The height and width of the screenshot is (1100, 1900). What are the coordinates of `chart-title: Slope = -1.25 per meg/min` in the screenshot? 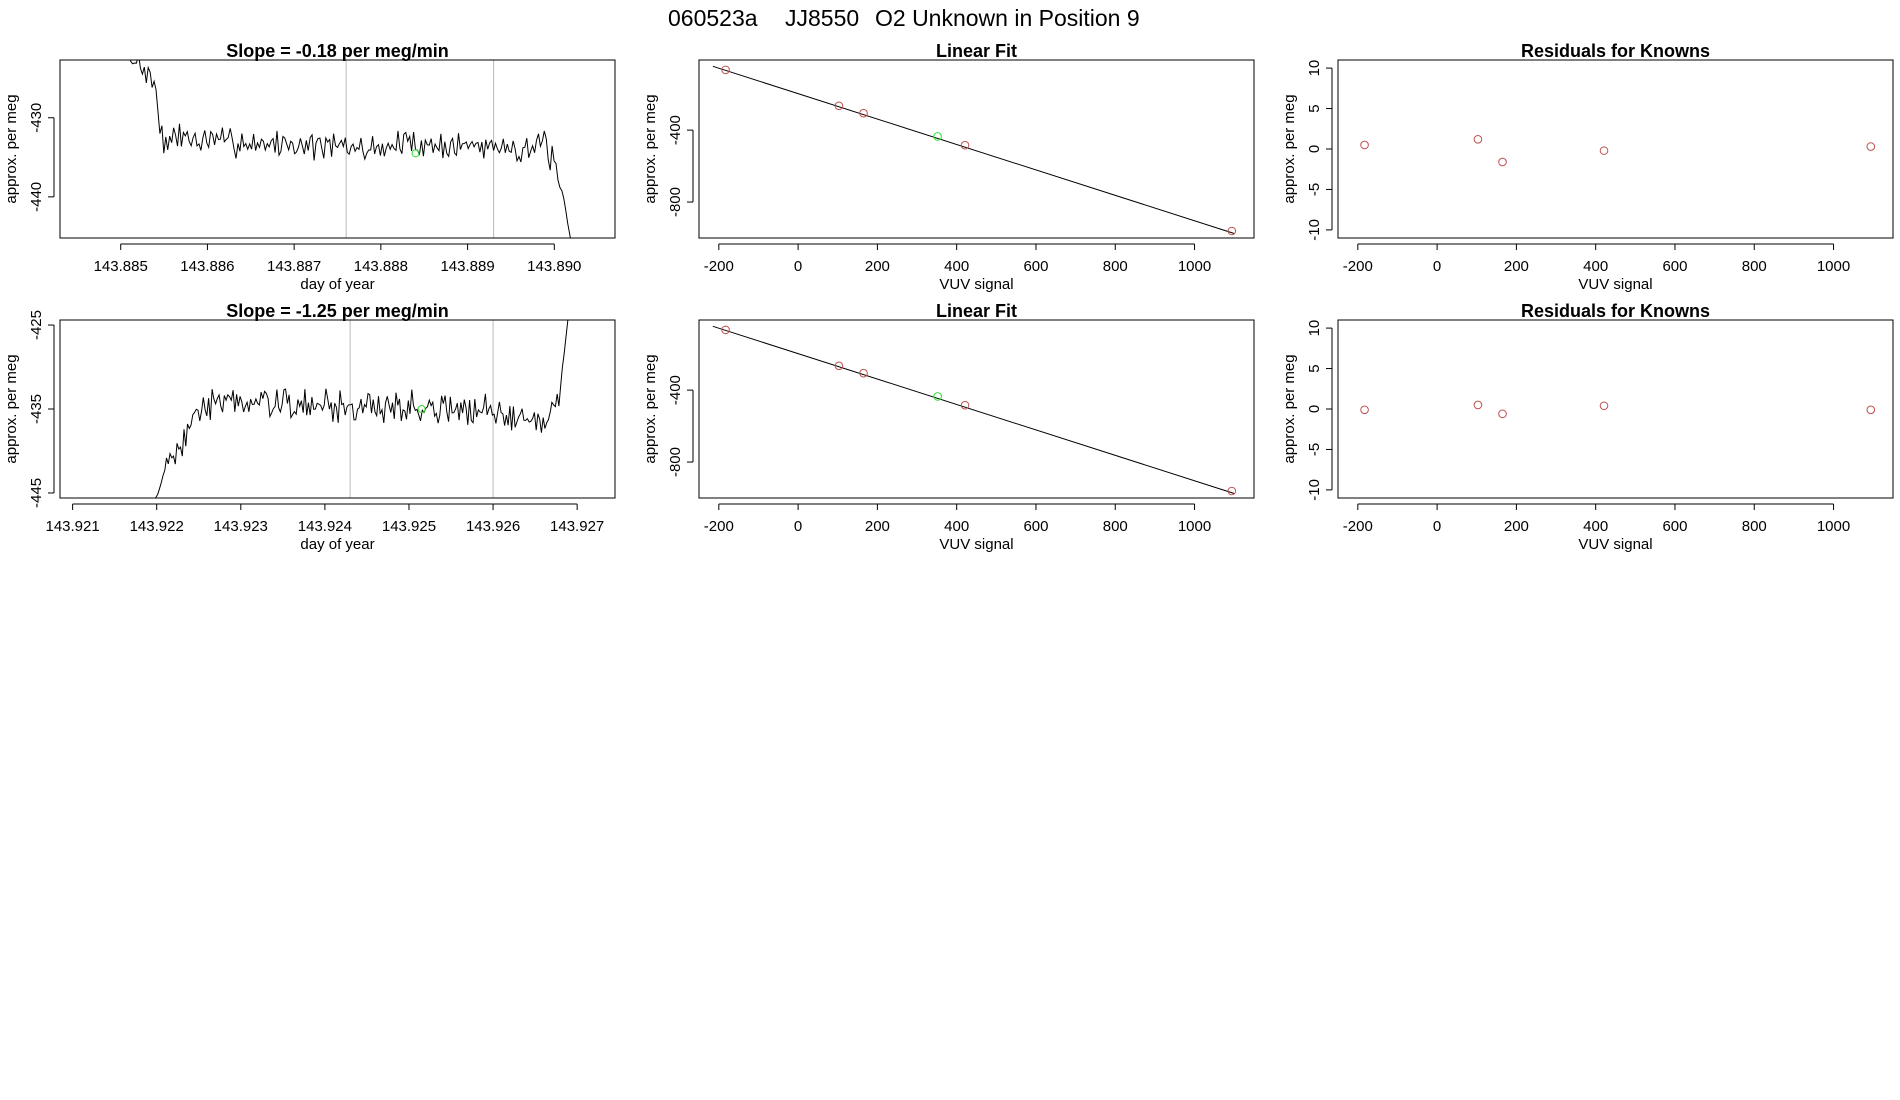 It's located at (337, 311).